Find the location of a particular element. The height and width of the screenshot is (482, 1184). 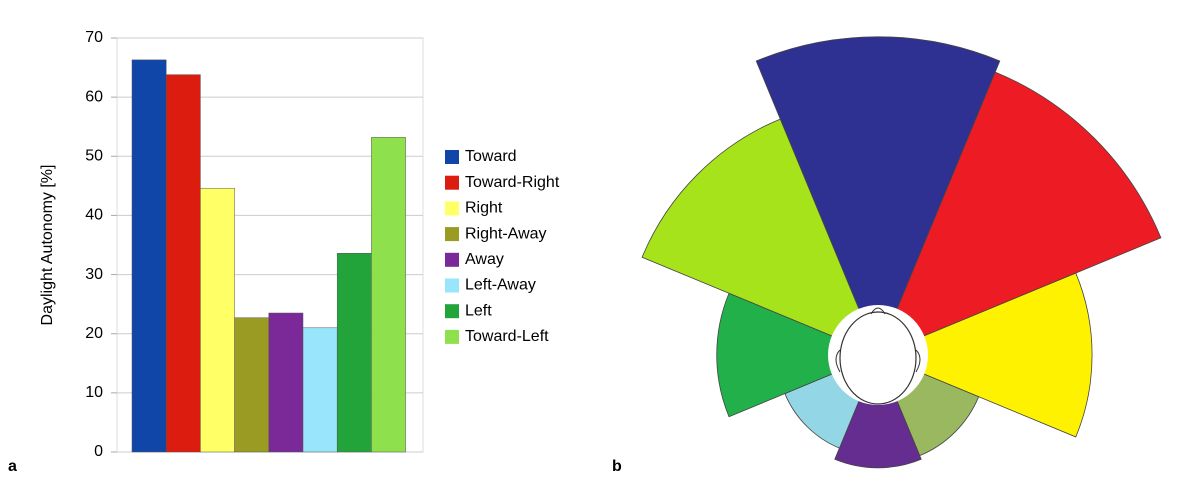

y-tick-label: 50 is located at coordinates (94, 156).